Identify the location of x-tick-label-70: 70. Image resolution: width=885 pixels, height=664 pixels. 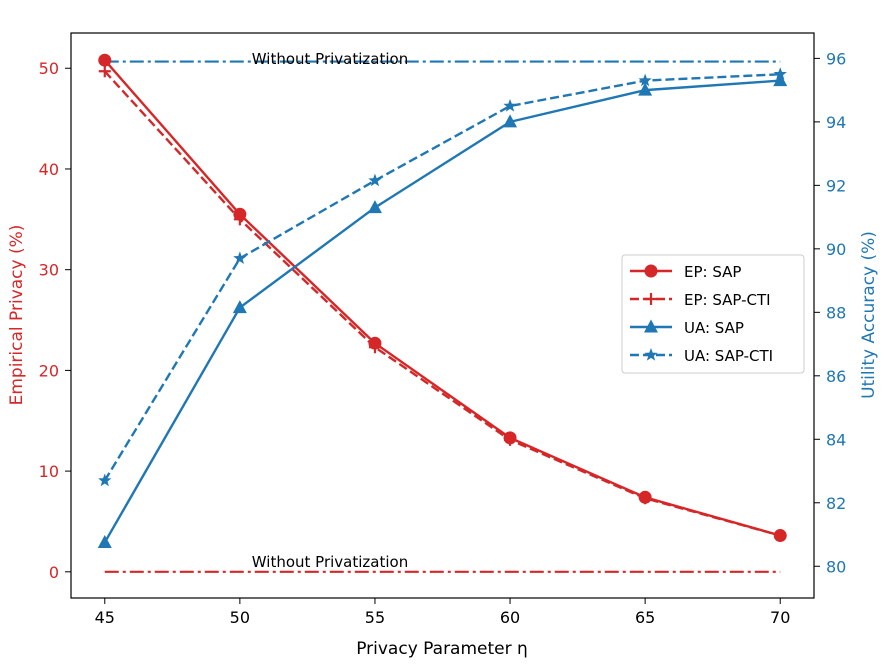
(780, 617).